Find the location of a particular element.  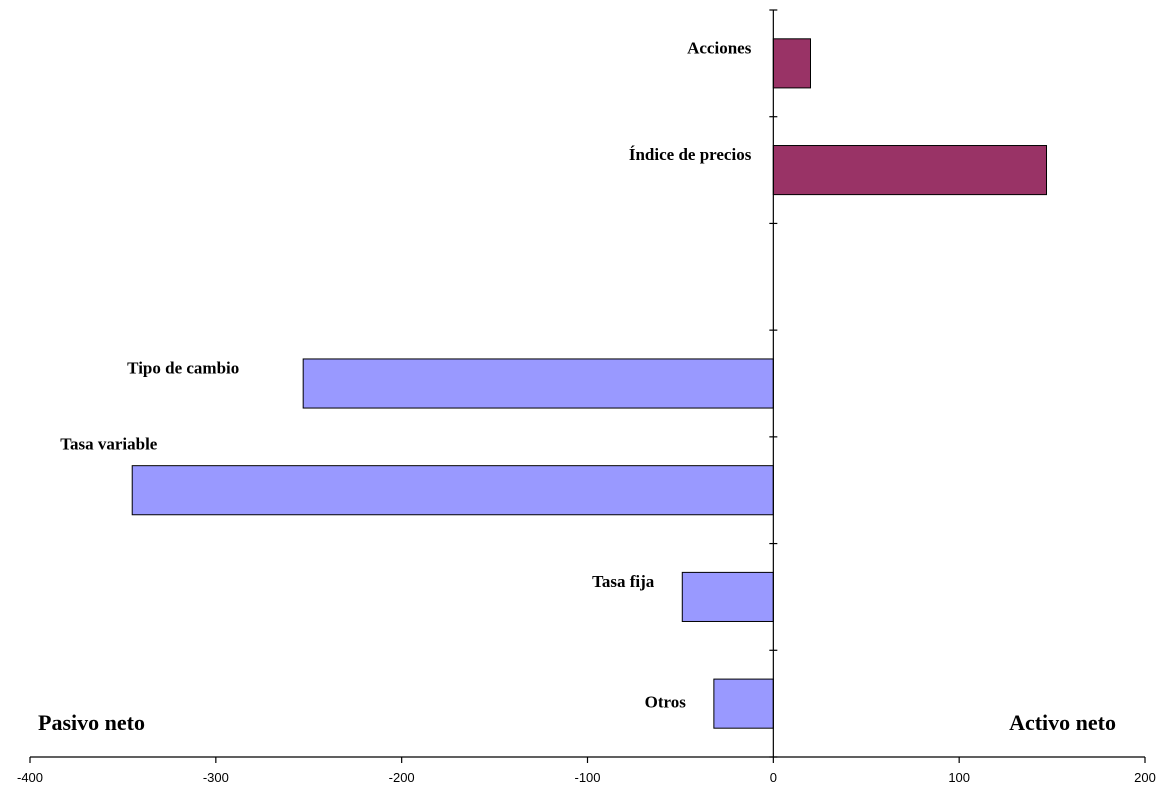

x-tick-label: 100 is located at coordinates (959, 777).